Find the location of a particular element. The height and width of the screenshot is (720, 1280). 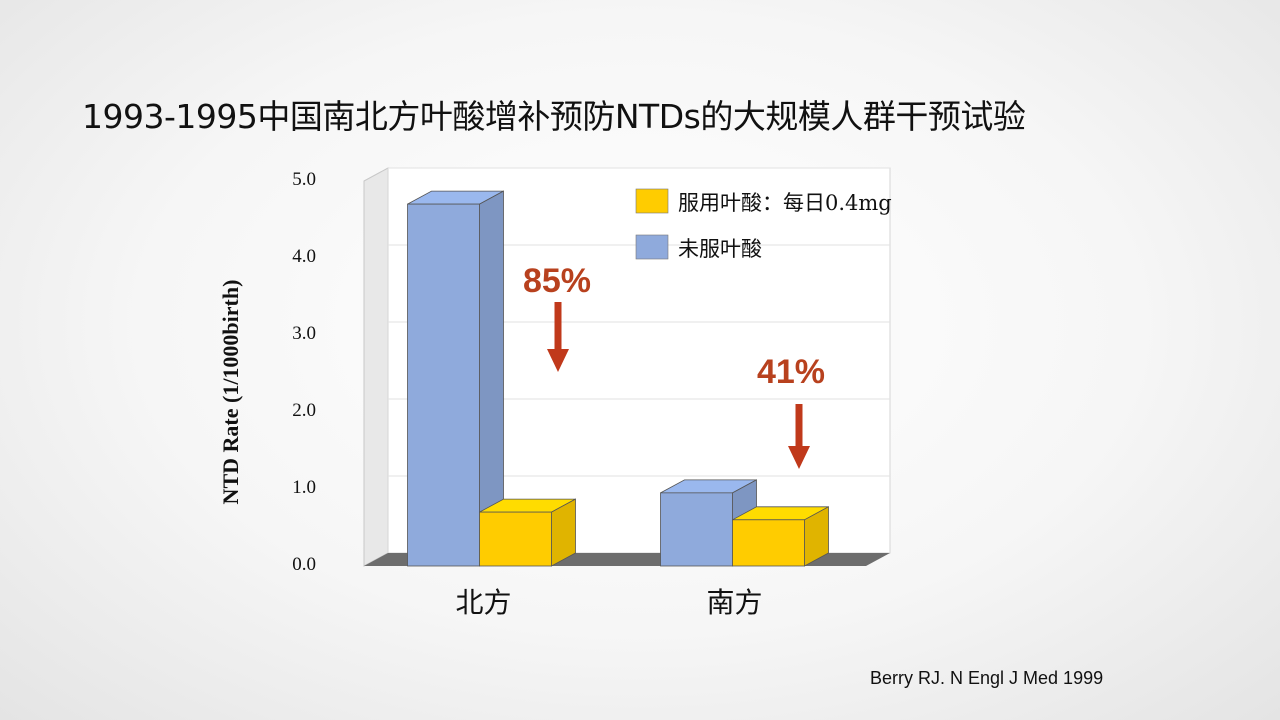

citation: Berry RJ. N Engl J Med 1999 is located at coordinates (987, 678).